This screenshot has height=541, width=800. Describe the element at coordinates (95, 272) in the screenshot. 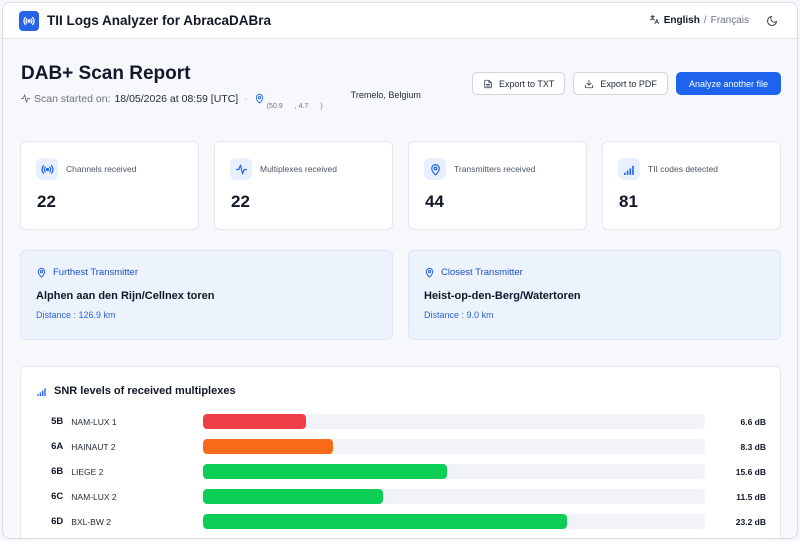

I see `furthest-heading: Furthest Transmitter` at that location.